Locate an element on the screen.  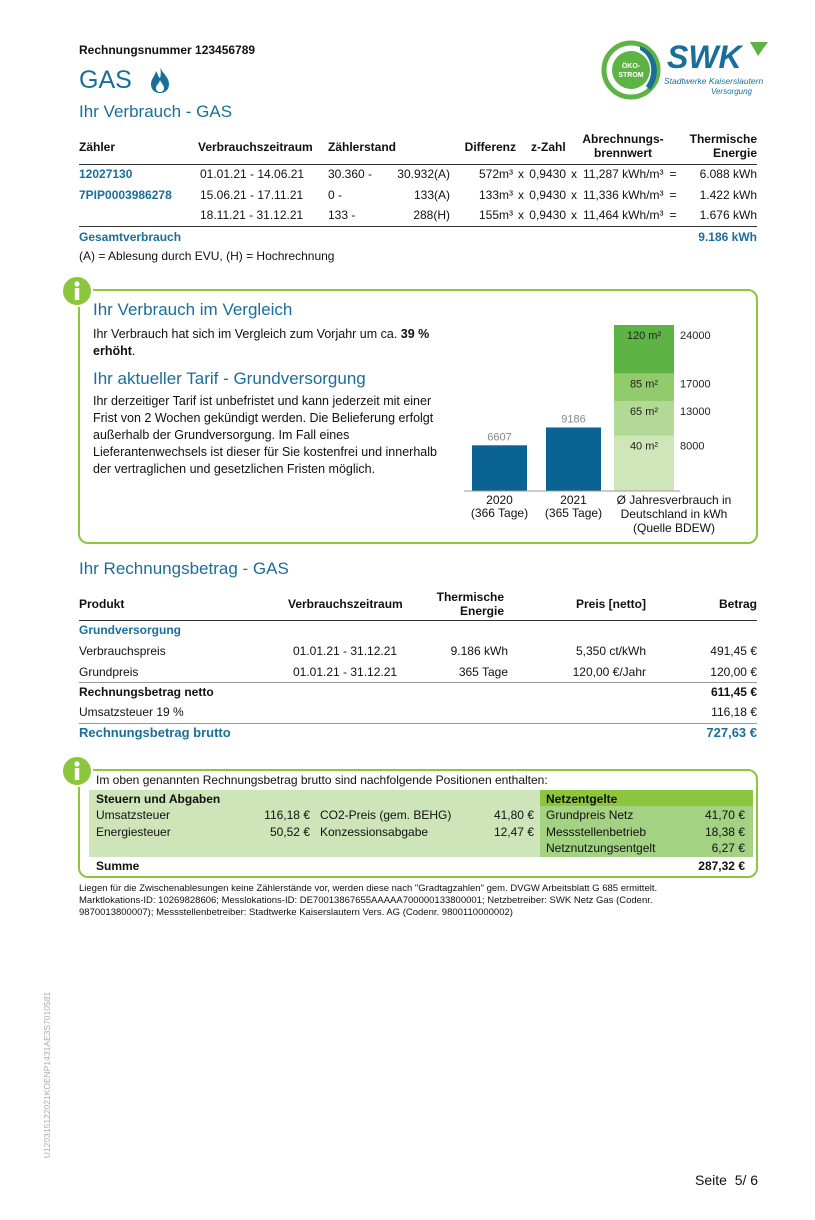
table-cell: 01.01.21 - 14.06.21 is located at coordinates (252, 174).